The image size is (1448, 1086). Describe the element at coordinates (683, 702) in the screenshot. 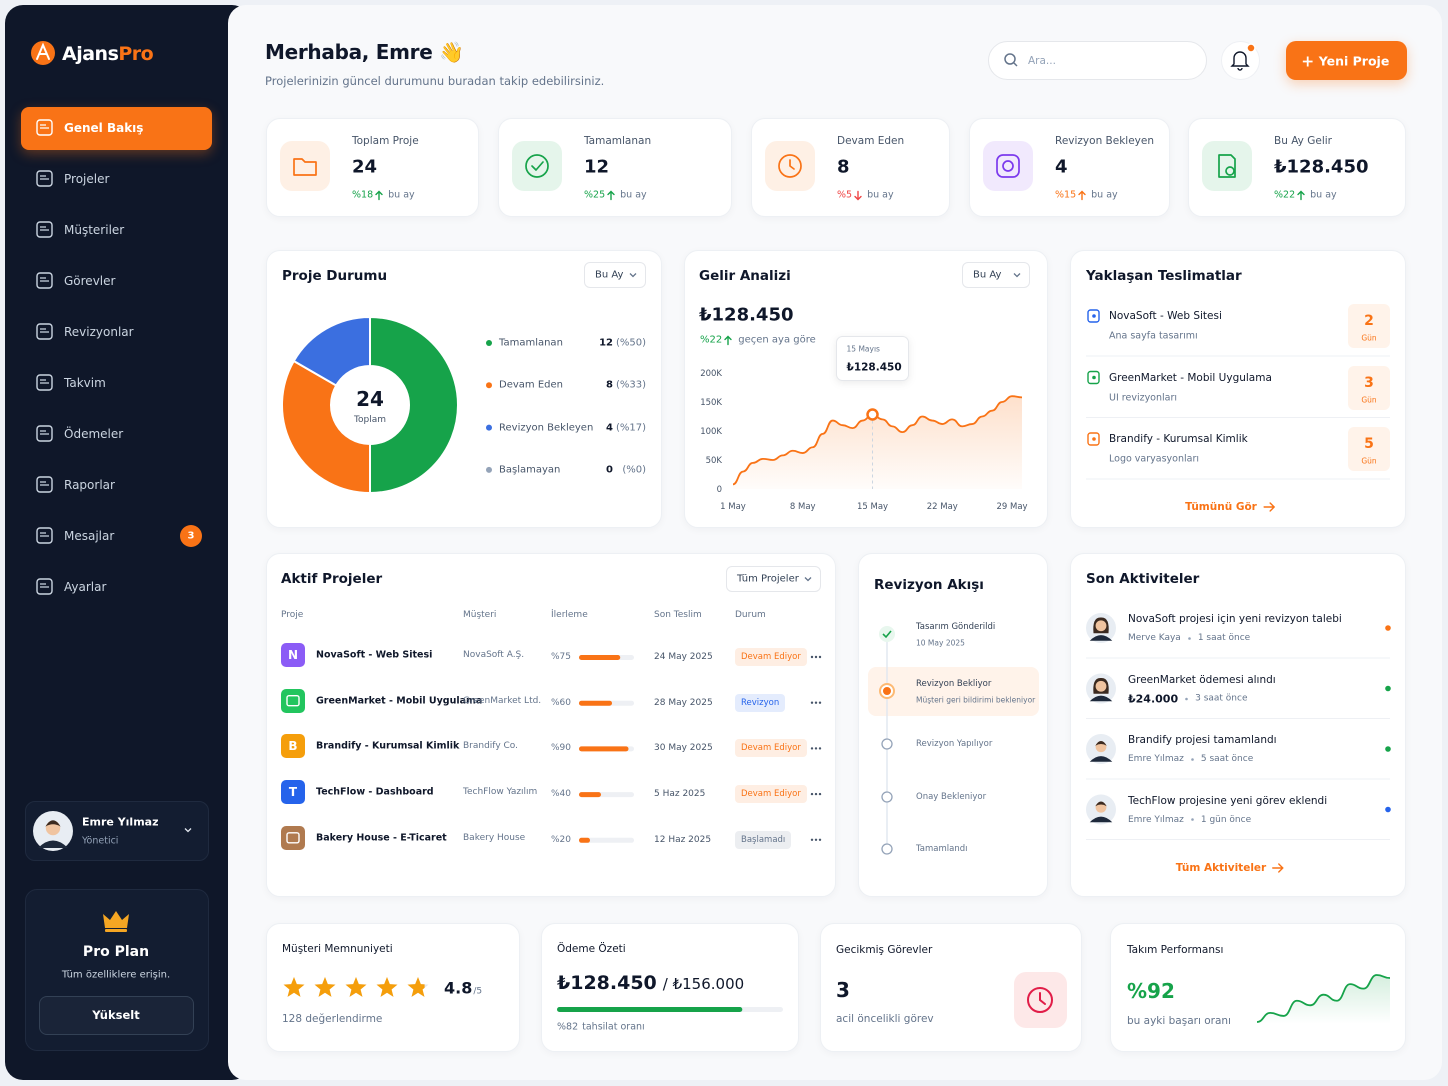

I see `project-due: 28 May 2025` at that location.